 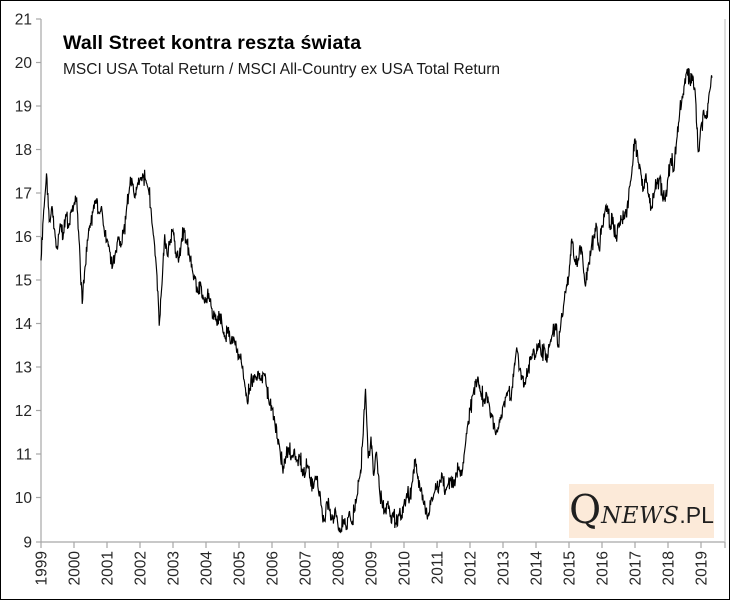 I want to click on qnews-logo: Q NEWS .PL, so click(x=641, y=511).